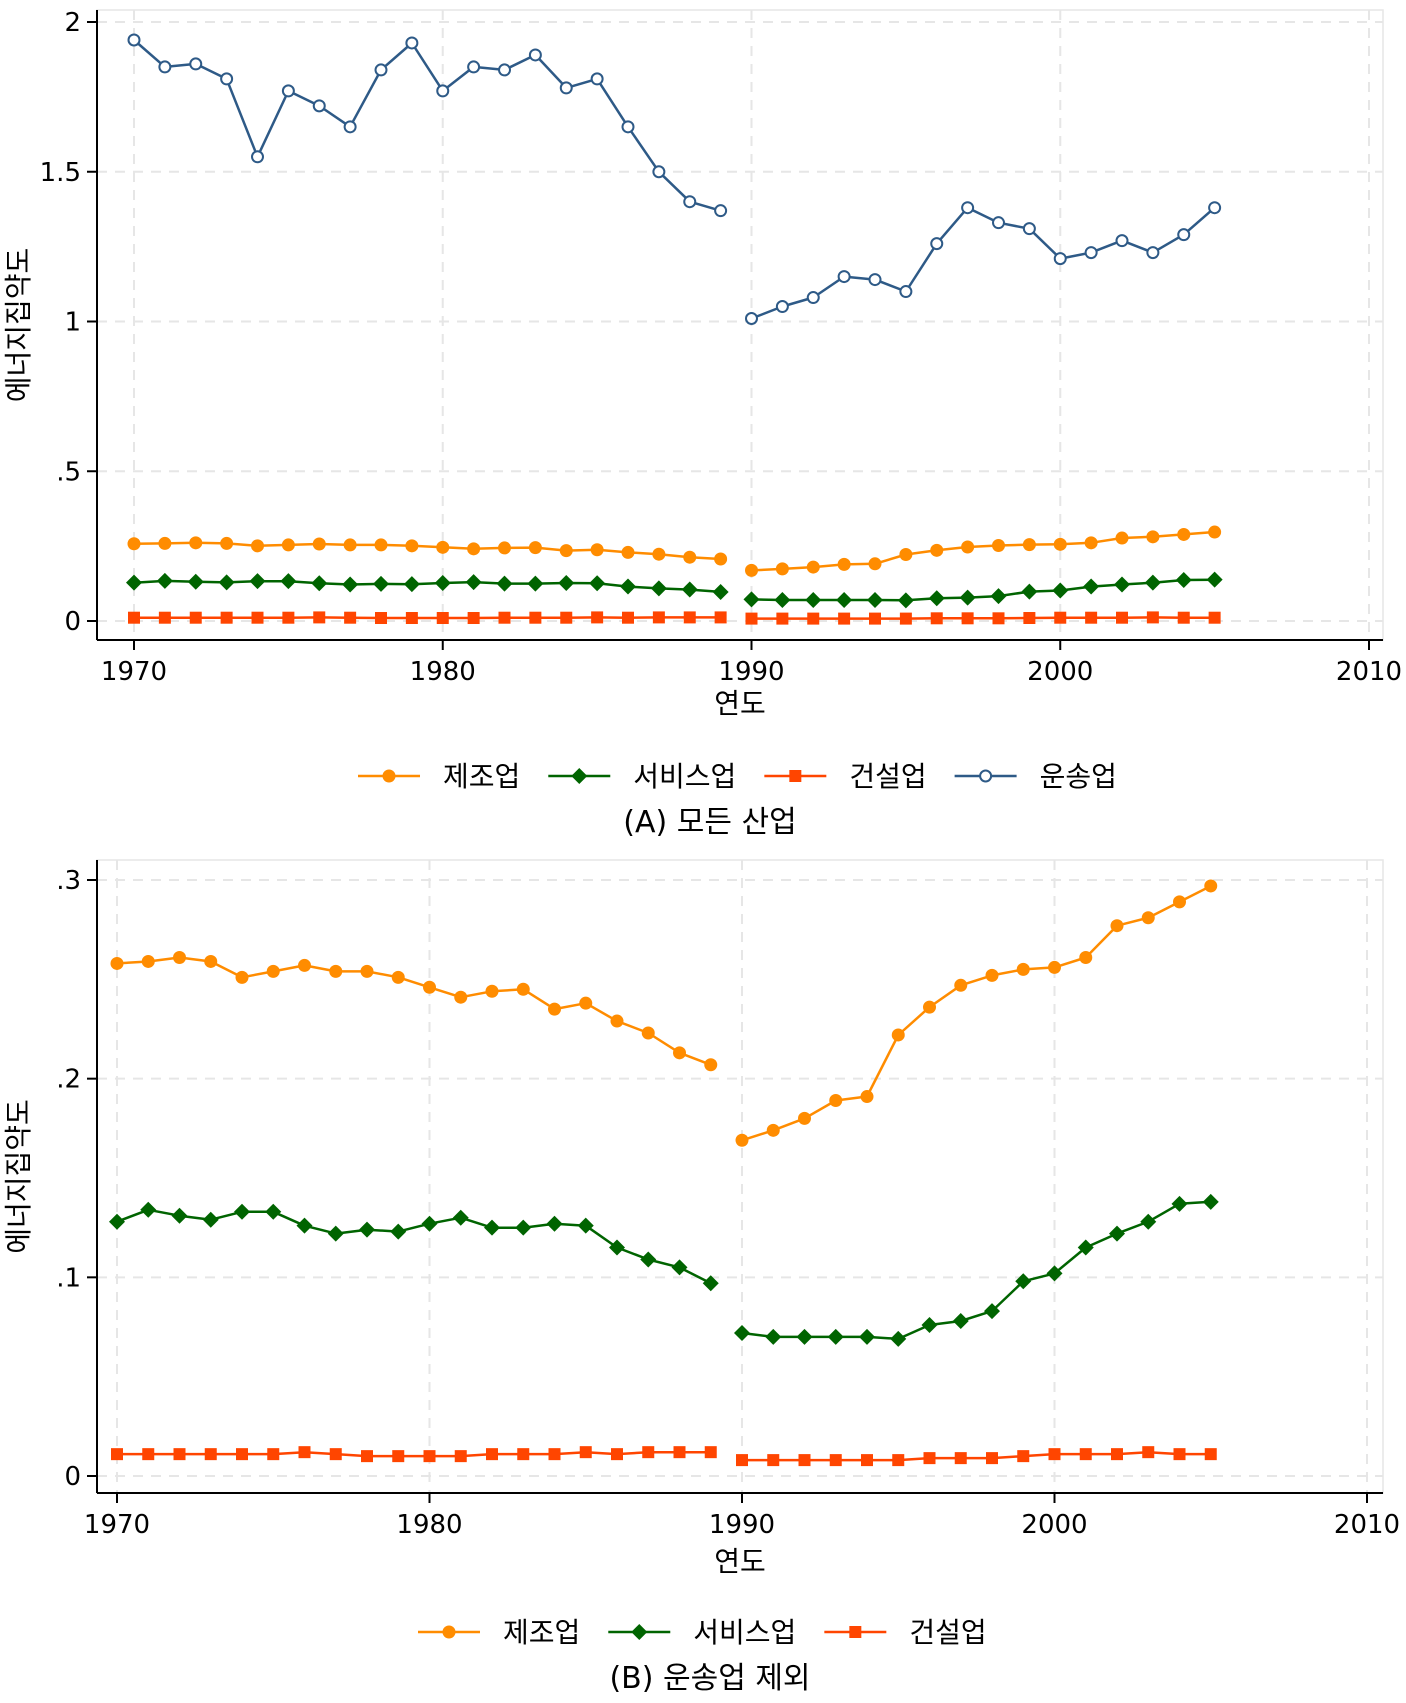  Describe the element at coordinates (1078, 776) in the screenshot. I see `legend-label-transport: 운송업` at that location.